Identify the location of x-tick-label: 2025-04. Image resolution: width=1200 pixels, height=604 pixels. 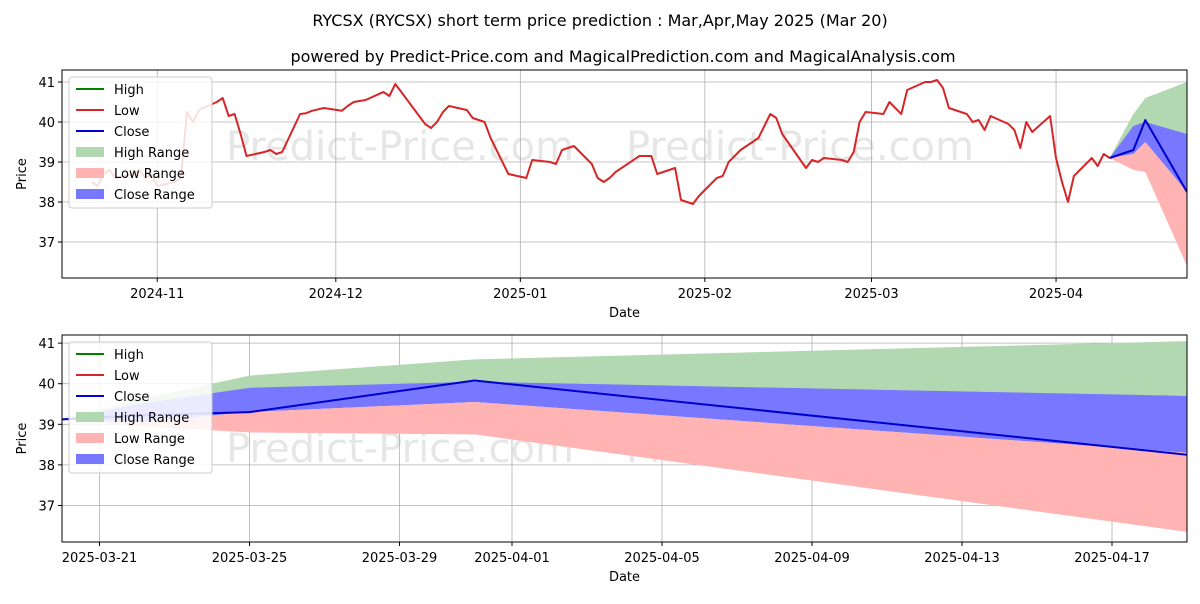
(1056, 294).